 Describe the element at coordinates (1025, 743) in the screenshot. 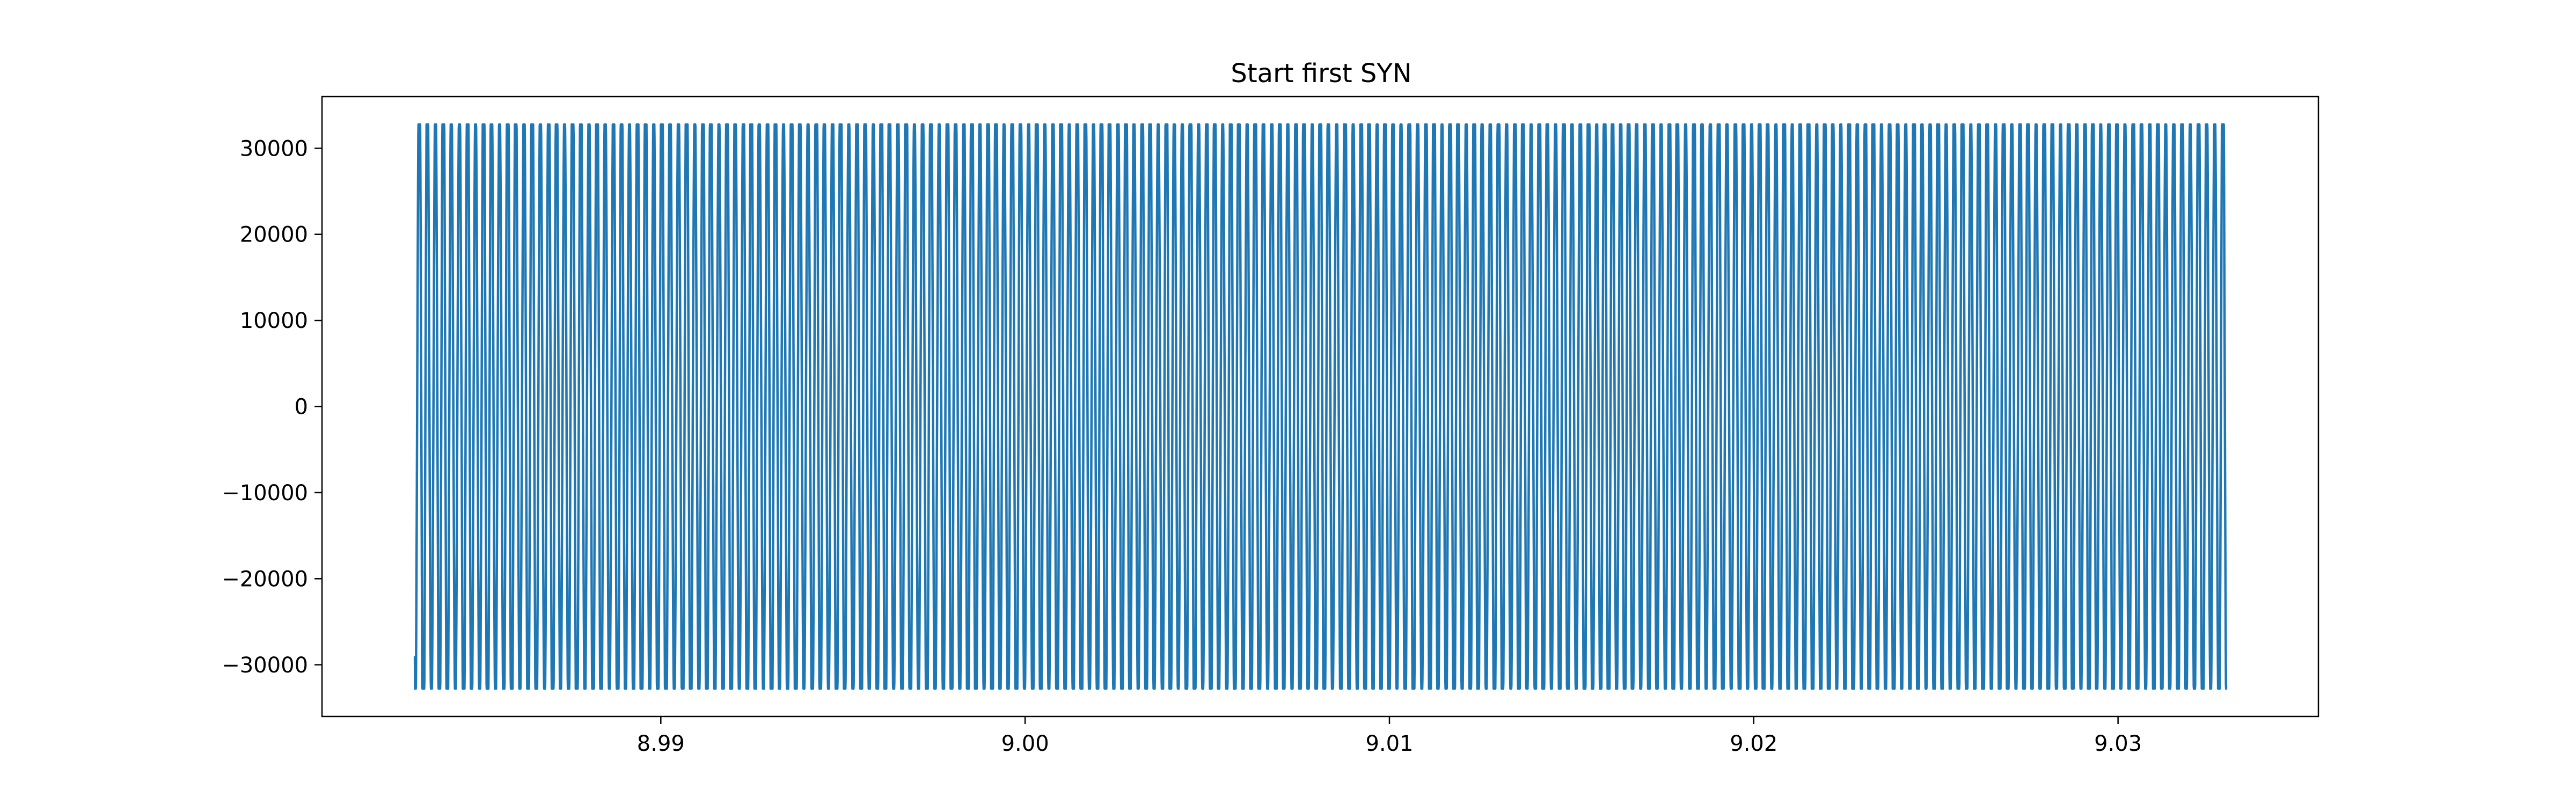

I see `x-tick-label: 9.00` at that location.